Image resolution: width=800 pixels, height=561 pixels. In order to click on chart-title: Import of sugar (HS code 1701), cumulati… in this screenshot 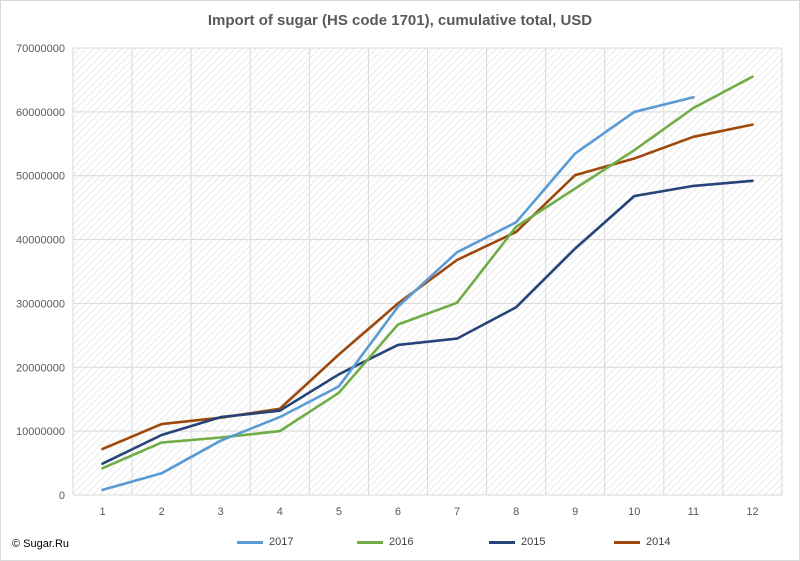, I will do `click(400, 20)`.